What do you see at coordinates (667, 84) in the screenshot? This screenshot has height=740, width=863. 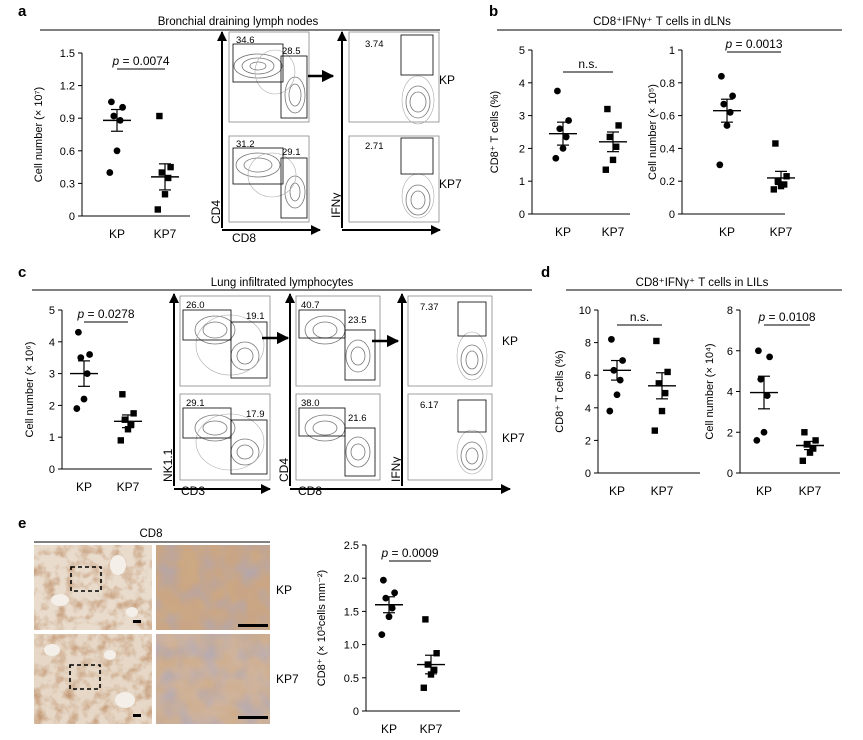 I see `y-tick-label: 0.8` at bounding box center [667, 84].